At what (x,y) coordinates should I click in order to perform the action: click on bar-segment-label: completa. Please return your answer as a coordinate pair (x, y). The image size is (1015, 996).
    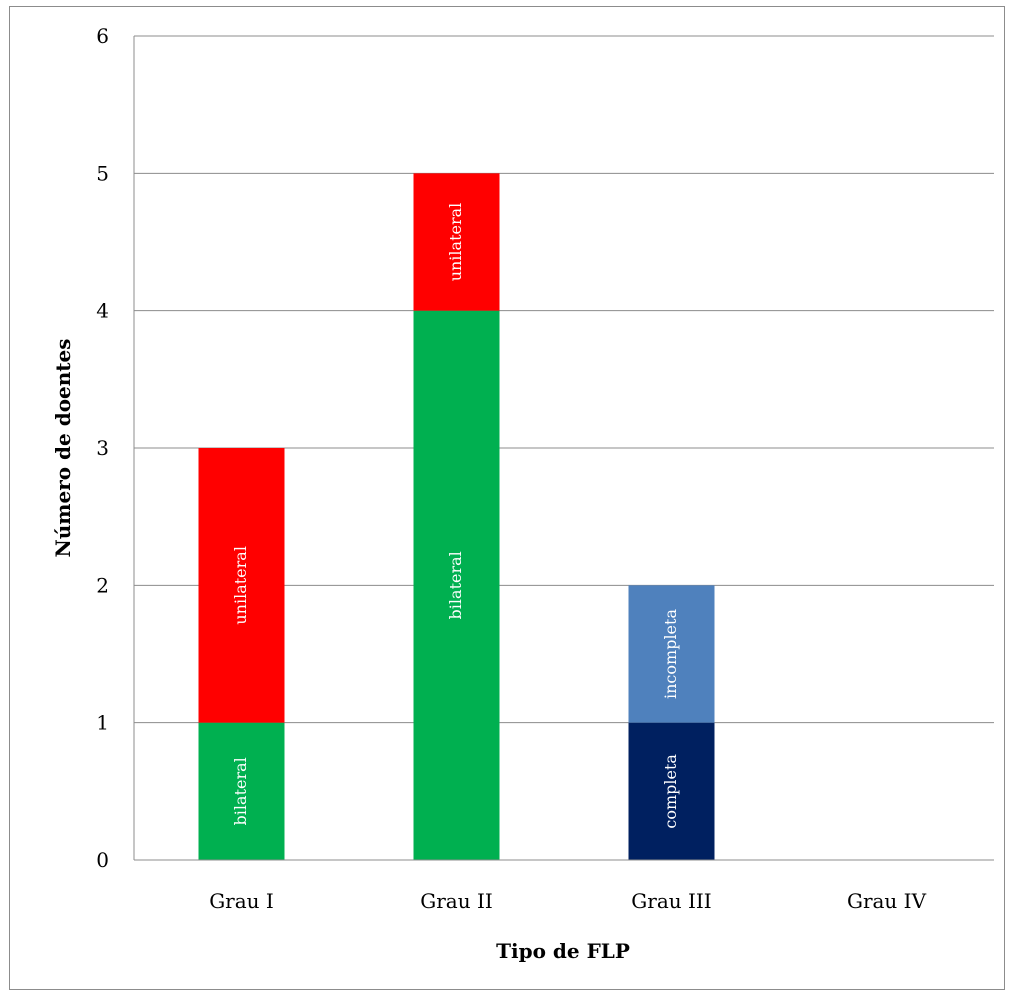
    Looking at the image, I should click on (670, 791).